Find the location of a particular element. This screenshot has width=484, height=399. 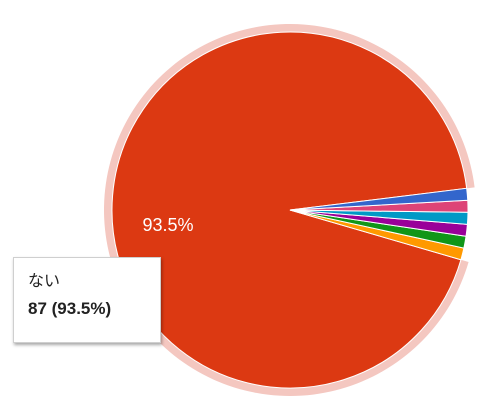

tooltip-value: 87 (93.5%) is located at coordinates (70, 308).